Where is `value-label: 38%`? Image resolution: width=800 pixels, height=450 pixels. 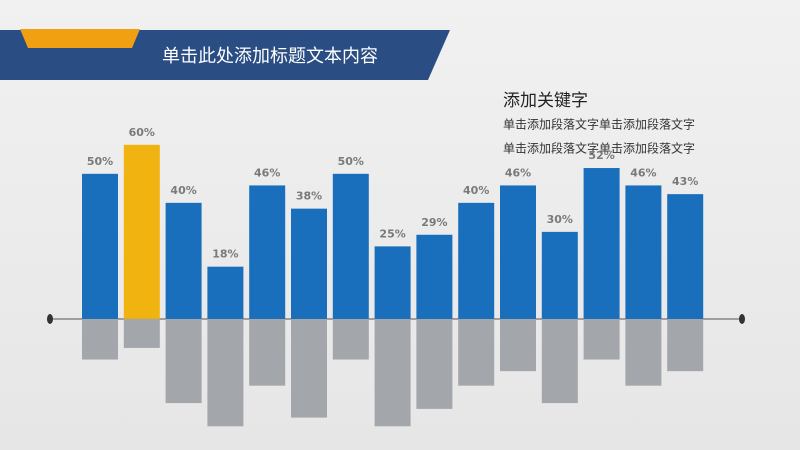
value-label: 38% is located at coordinates (309, 196).